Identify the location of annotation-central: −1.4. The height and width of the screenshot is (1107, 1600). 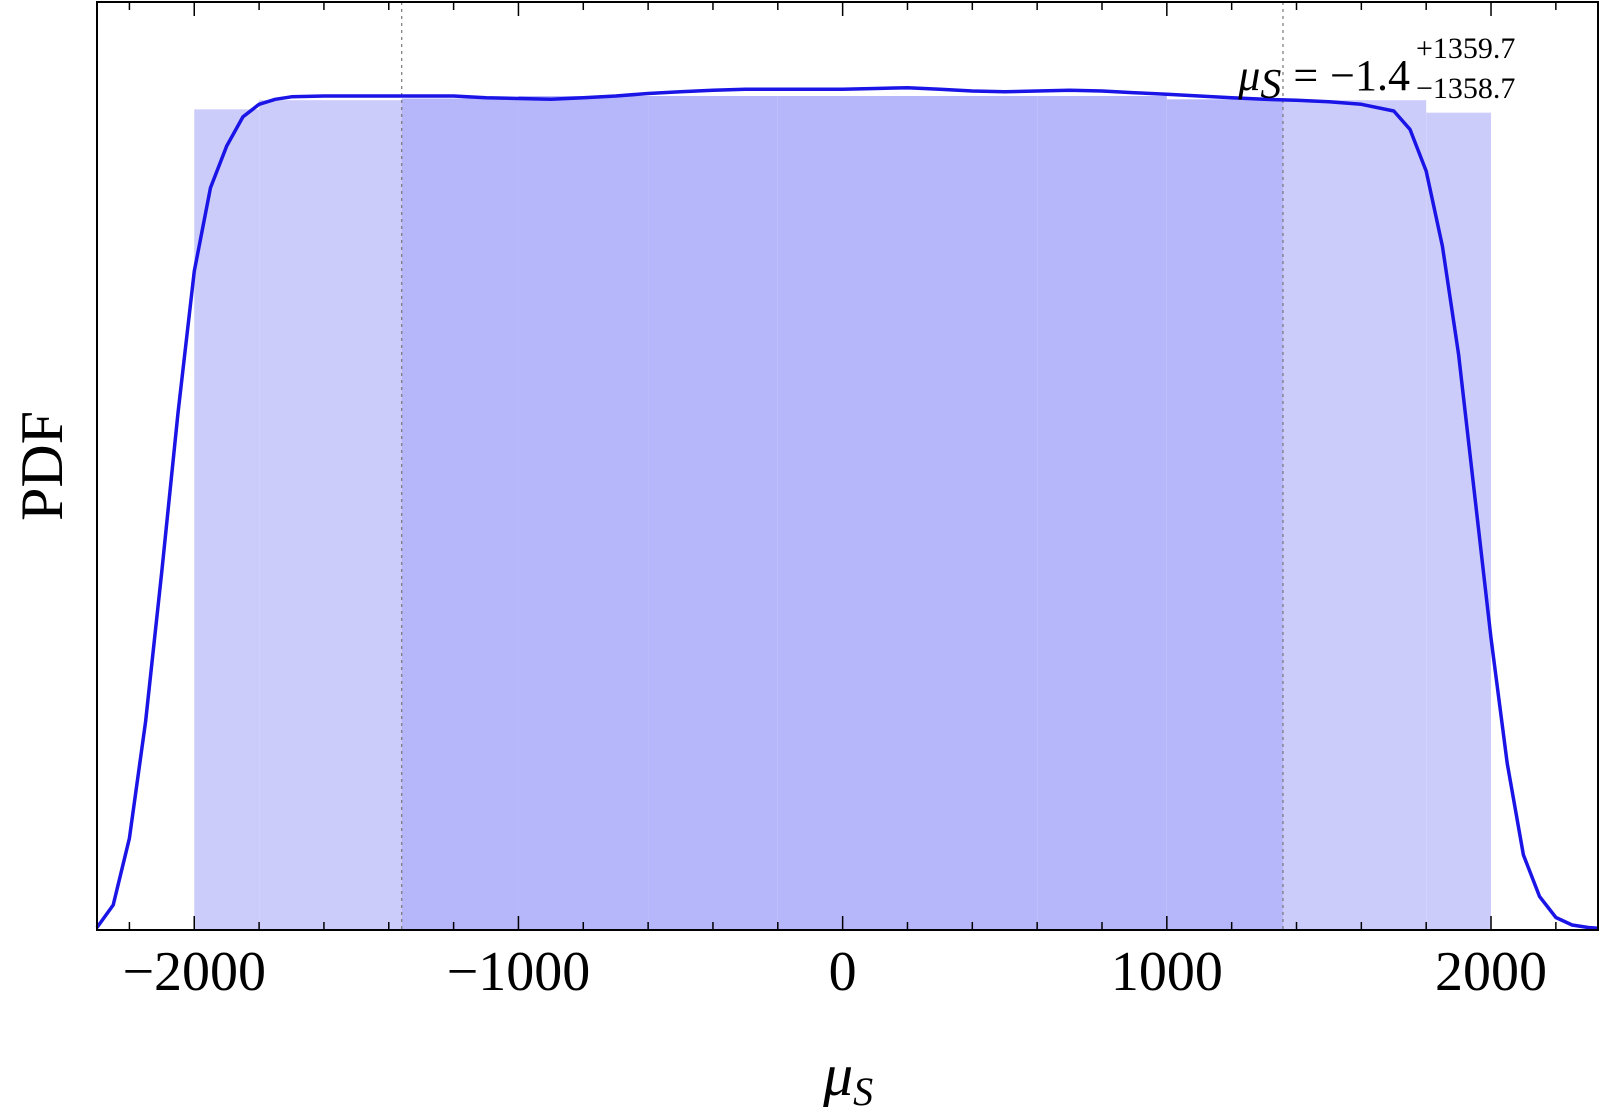
(1370, 75).